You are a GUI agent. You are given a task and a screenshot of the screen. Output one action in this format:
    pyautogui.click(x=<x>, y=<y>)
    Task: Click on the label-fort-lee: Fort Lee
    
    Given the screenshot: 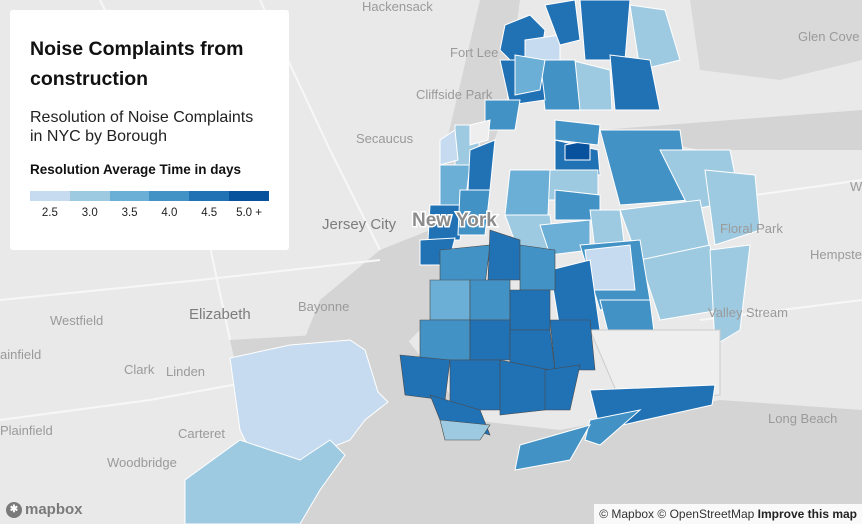 What is the action you would take?
    pyautogui.click(x=474, y=52)
    